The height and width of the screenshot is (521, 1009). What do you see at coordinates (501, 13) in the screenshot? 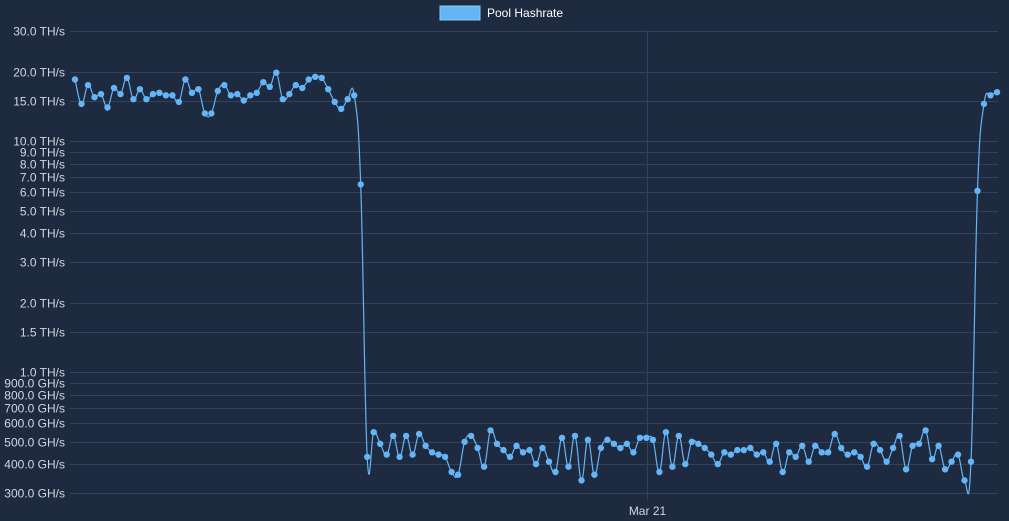
I see `legend: Pool Hashrate` at bounding box center [501, 13].